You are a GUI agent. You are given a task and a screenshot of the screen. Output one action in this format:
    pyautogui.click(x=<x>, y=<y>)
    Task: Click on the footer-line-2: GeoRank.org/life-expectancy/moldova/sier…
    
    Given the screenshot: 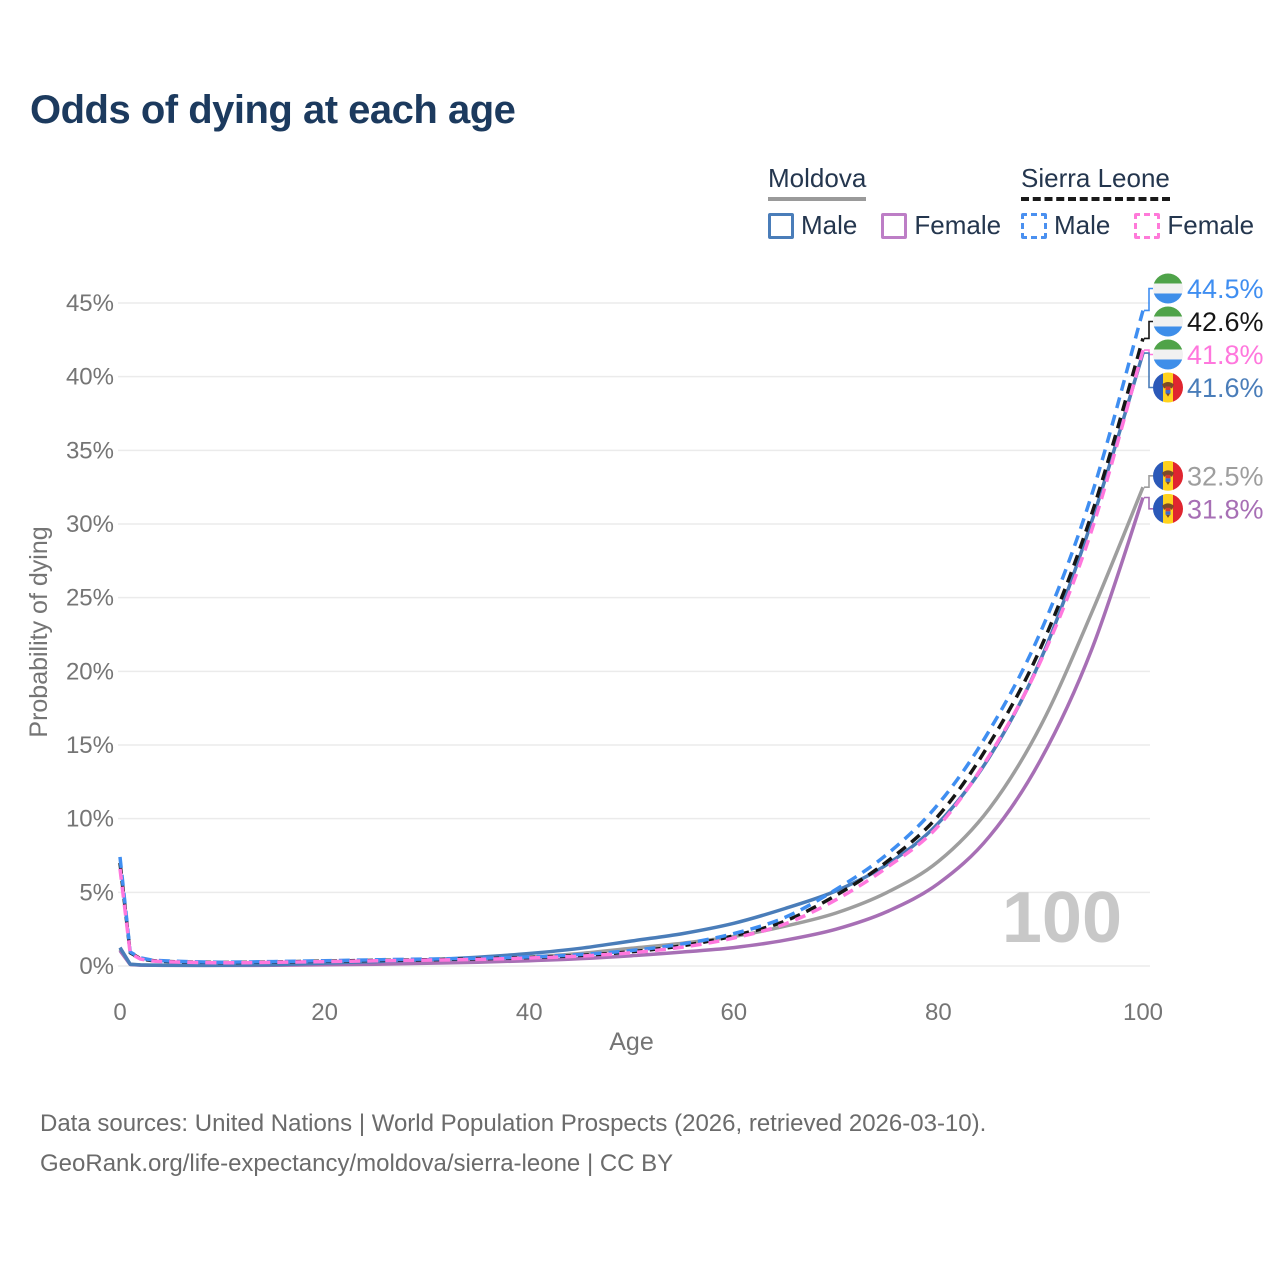 What is the action you would take?
    pyautogui.click(x=357, y=1163)
    